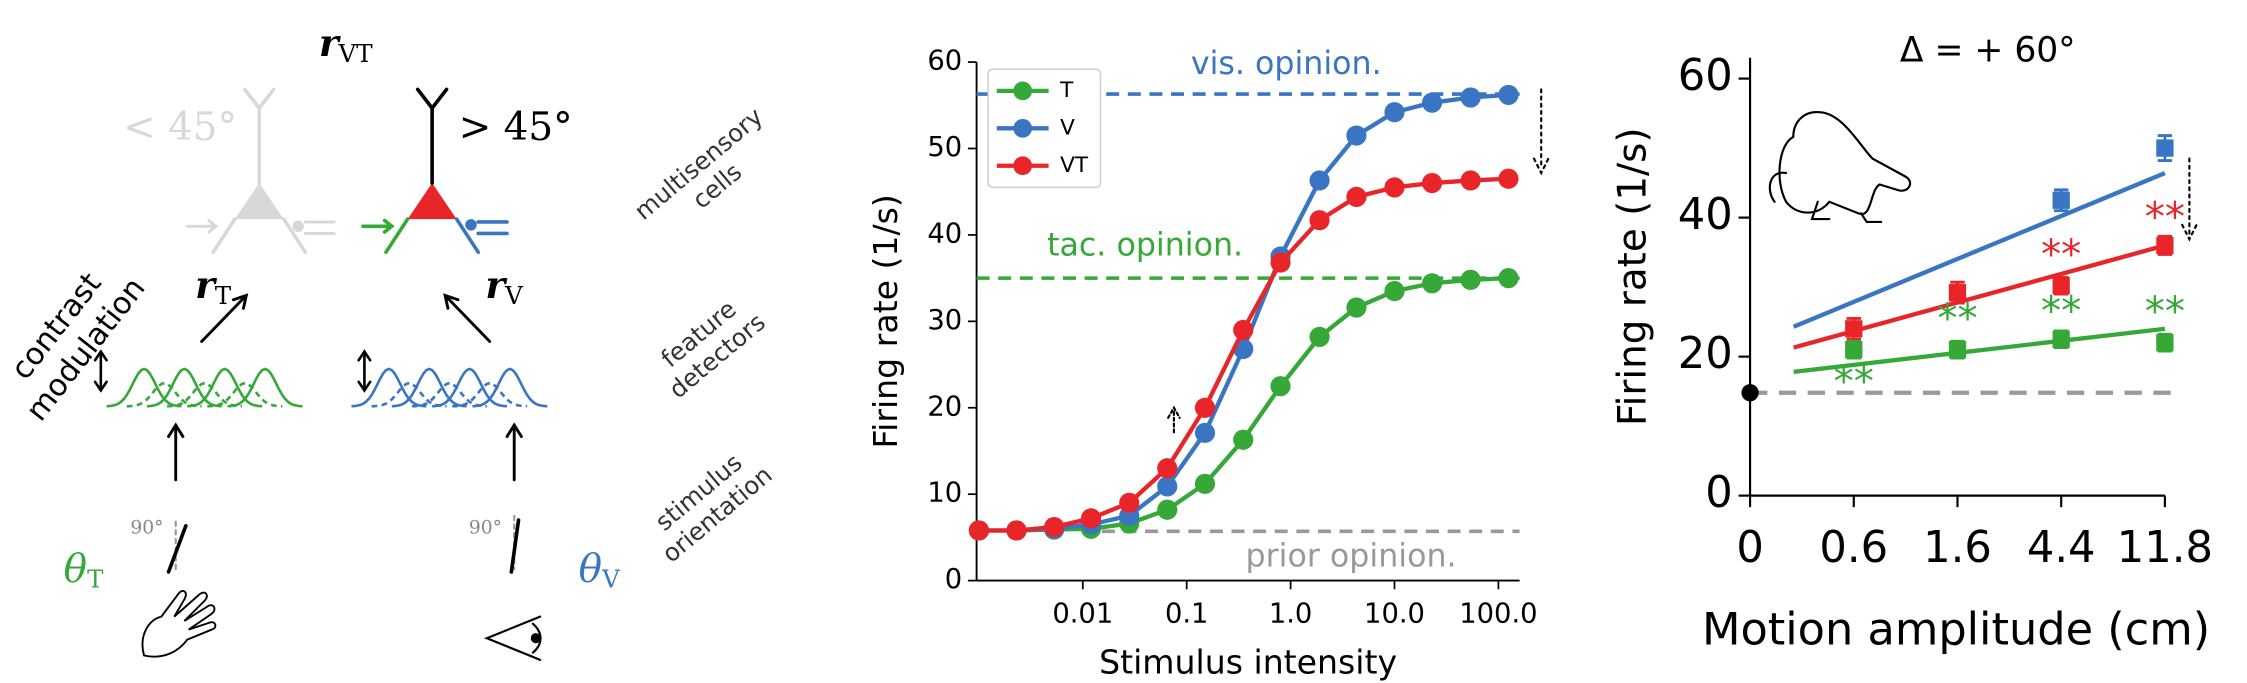  What do you see at coordinates (1956, 629) in the screenshot?
I see `x-axis-label: Motion amplitude (cm)` at bounding box center [1956, 629].